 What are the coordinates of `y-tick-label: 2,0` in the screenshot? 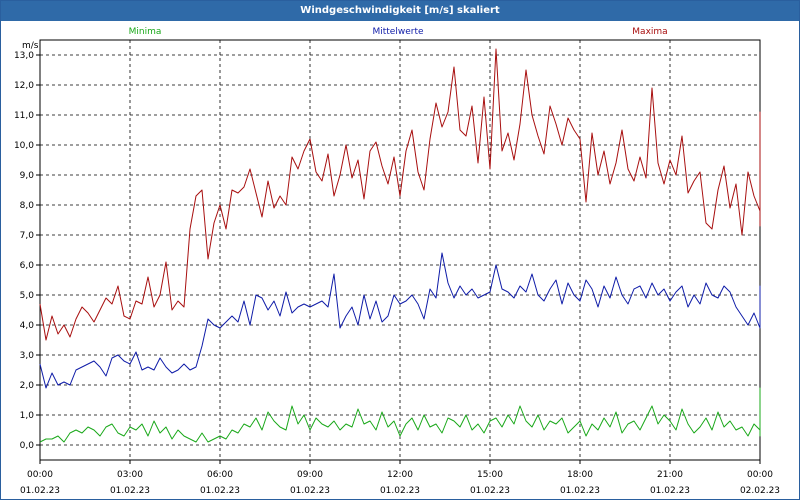 It's located at (27, 386).